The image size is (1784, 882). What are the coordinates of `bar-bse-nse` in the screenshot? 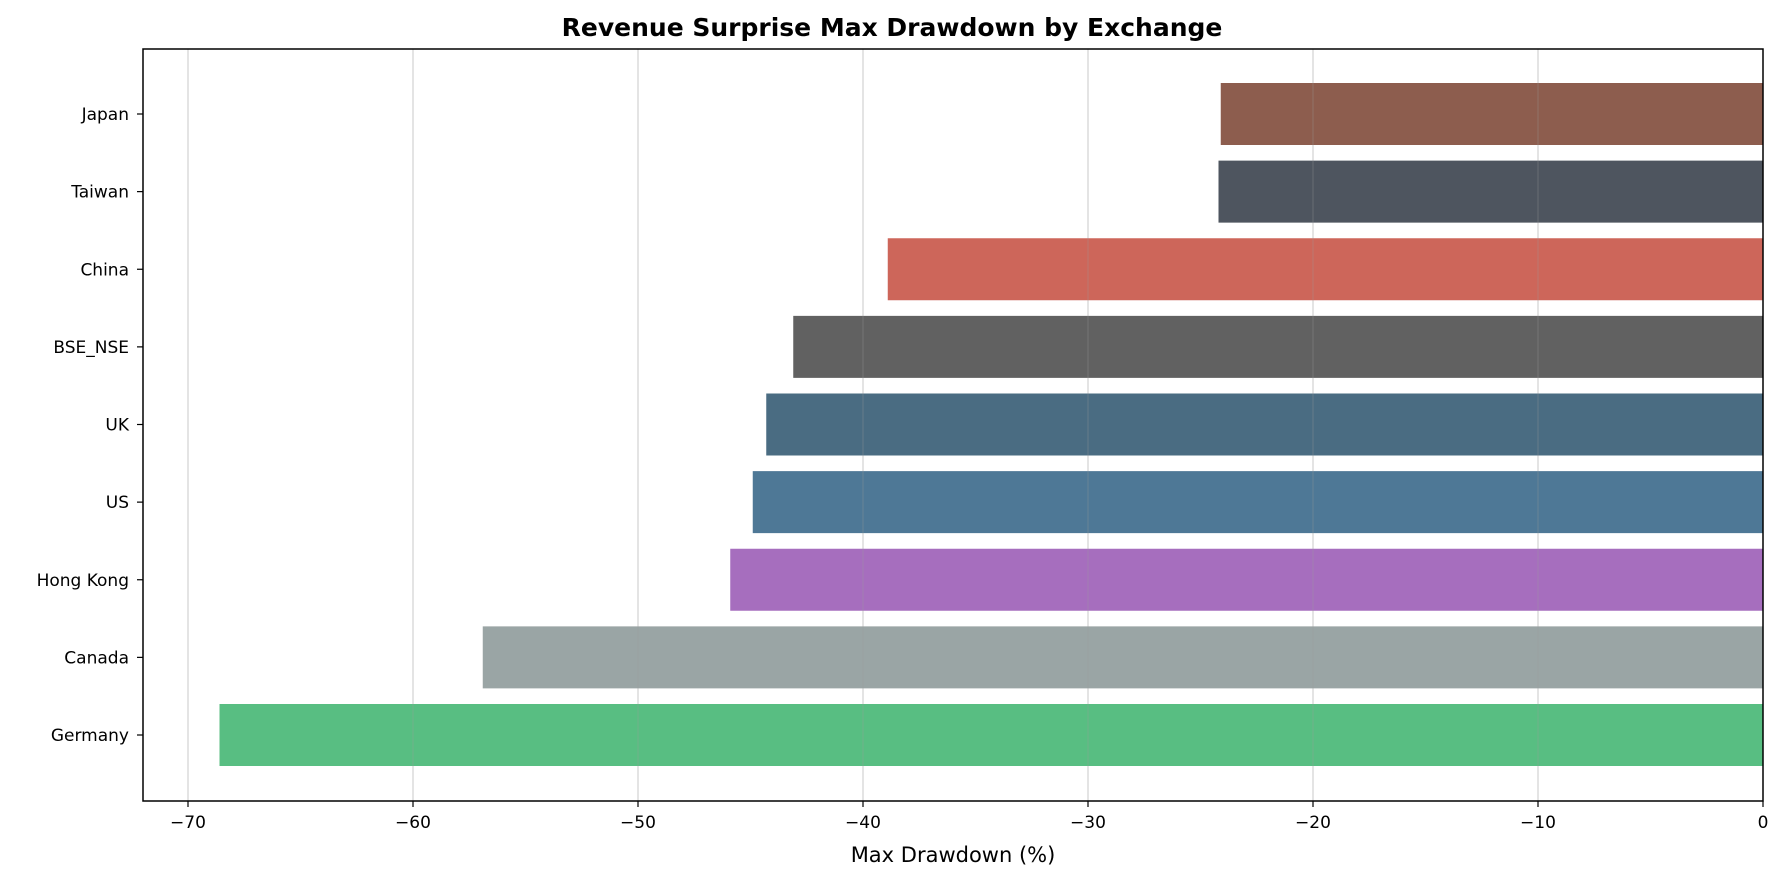 It's located at (1278, 346).